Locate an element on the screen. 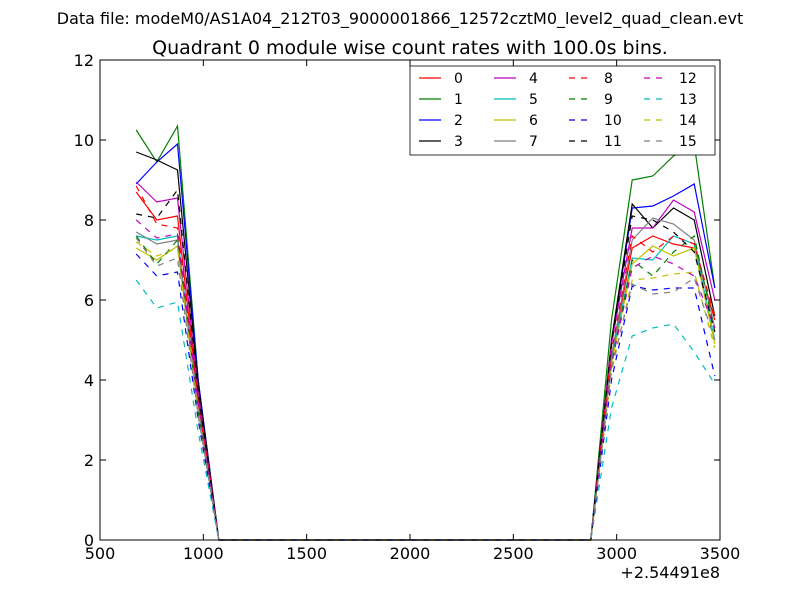  x-tick-label: 2500 is located at coordinates (513, 553).